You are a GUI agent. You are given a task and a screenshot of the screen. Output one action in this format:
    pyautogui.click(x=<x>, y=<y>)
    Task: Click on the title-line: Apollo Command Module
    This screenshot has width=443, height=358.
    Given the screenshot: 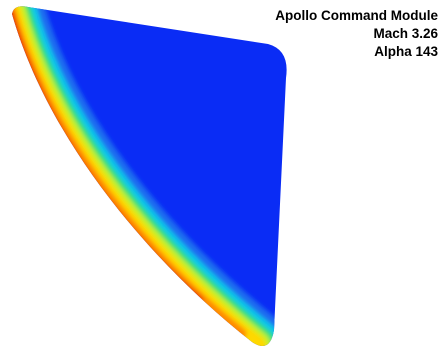 What is the action you would take?
    pyautogui.click(x=356, y=15)
    